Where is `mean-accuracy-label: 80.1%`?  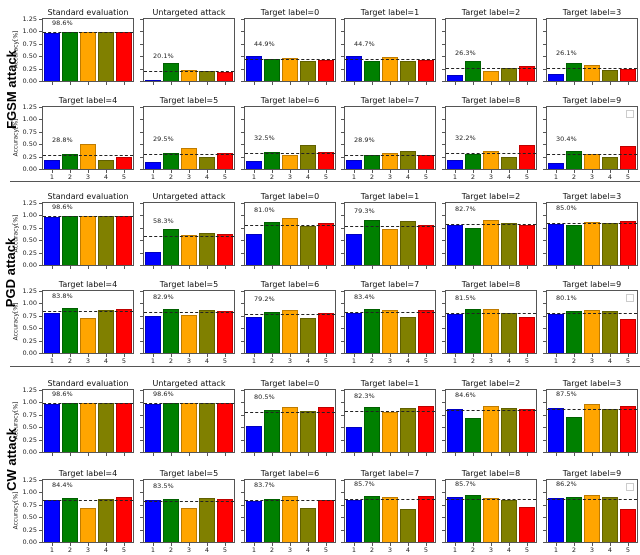
mean-accuracy-label: 80.1% is located at coordinates (566, 298).